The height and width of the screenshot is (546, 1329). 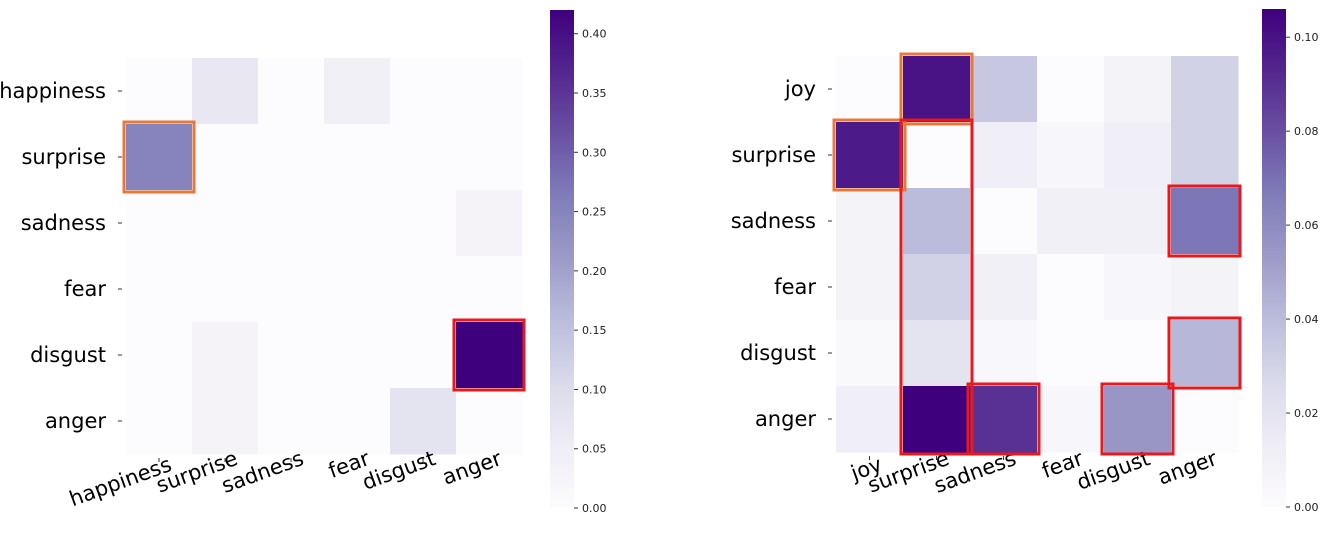 I want to click on y-tick-label: joy, so click(x=800, y=89).